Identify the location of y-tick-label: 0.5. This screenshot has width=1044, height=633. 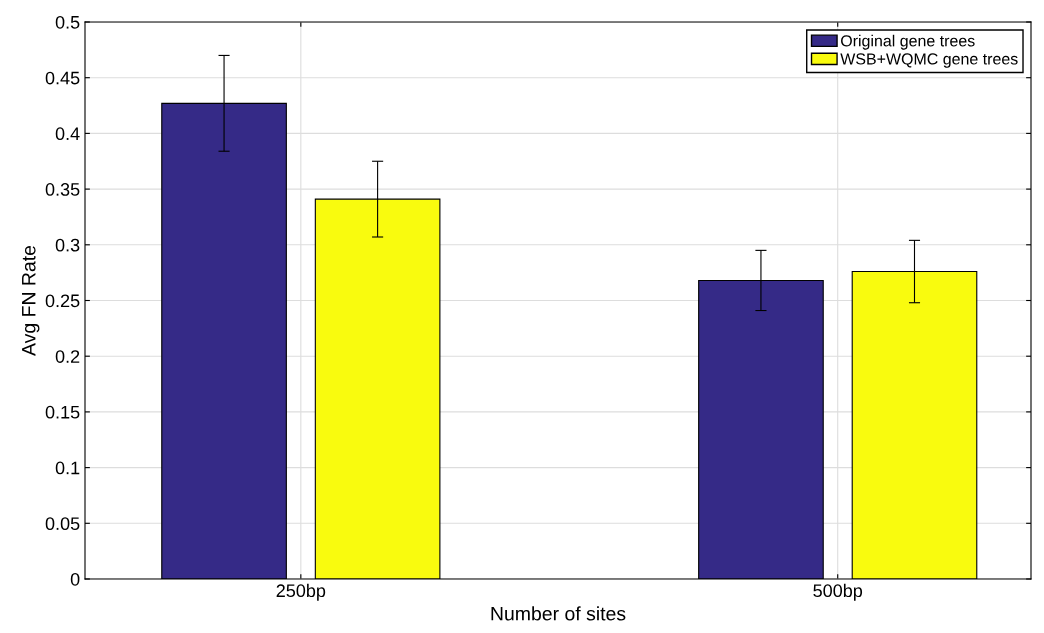
(67, 22).